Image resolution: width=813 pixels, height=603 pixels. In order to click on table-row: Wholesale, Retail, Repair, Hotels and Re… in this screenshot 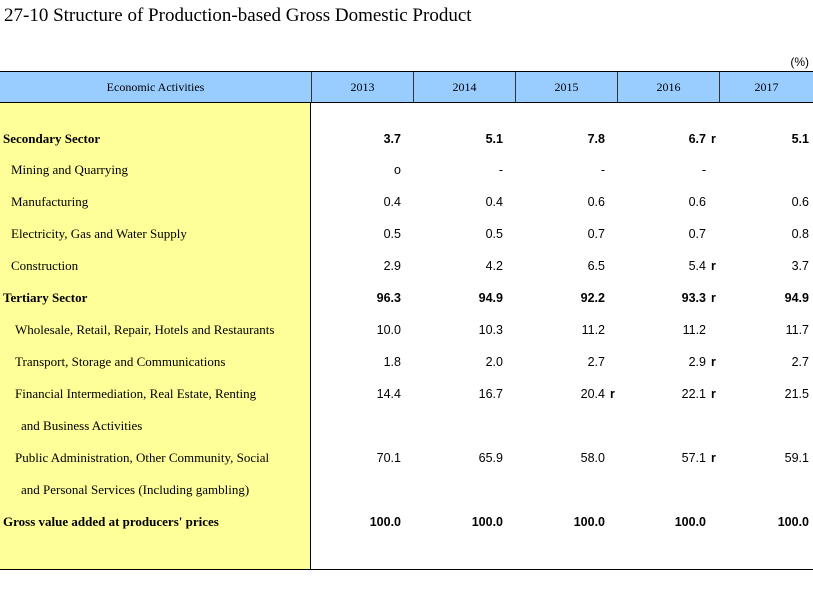, I will do `click(406, 330)`.